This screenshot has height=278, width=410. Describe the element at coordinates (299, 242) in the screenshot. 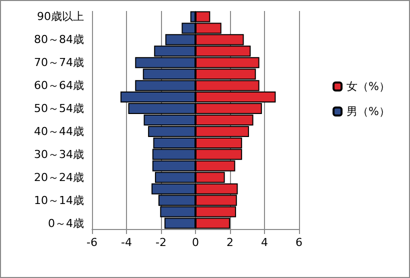

I see `x-tick-label: 6` at that location.